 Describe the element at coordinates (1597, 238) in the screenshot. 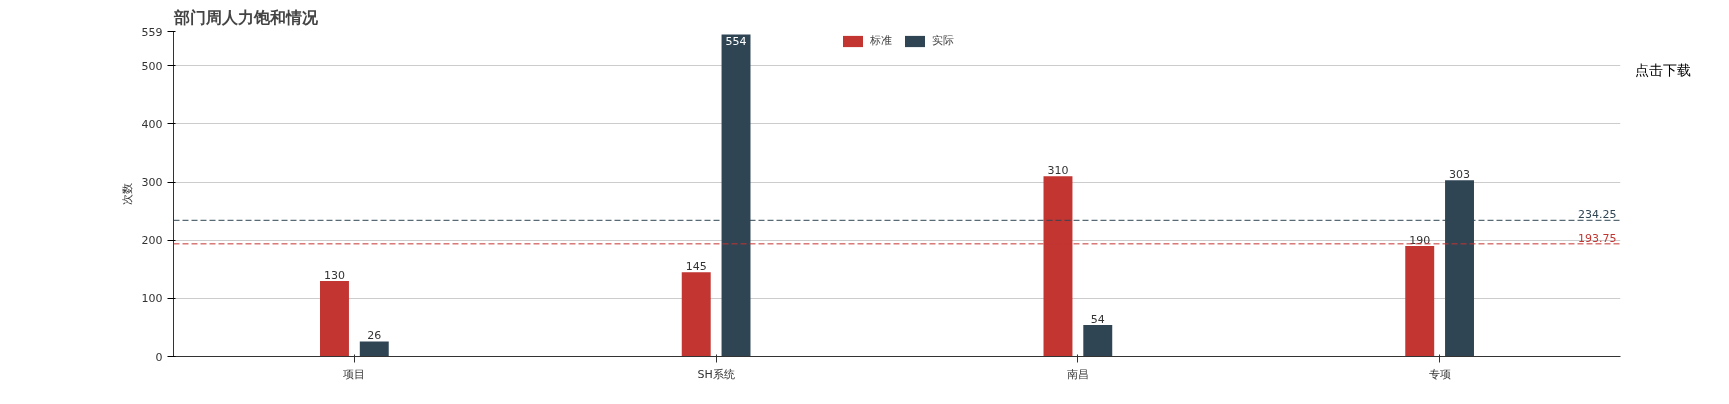

I see `ref-line-label: 193.75` at that location.